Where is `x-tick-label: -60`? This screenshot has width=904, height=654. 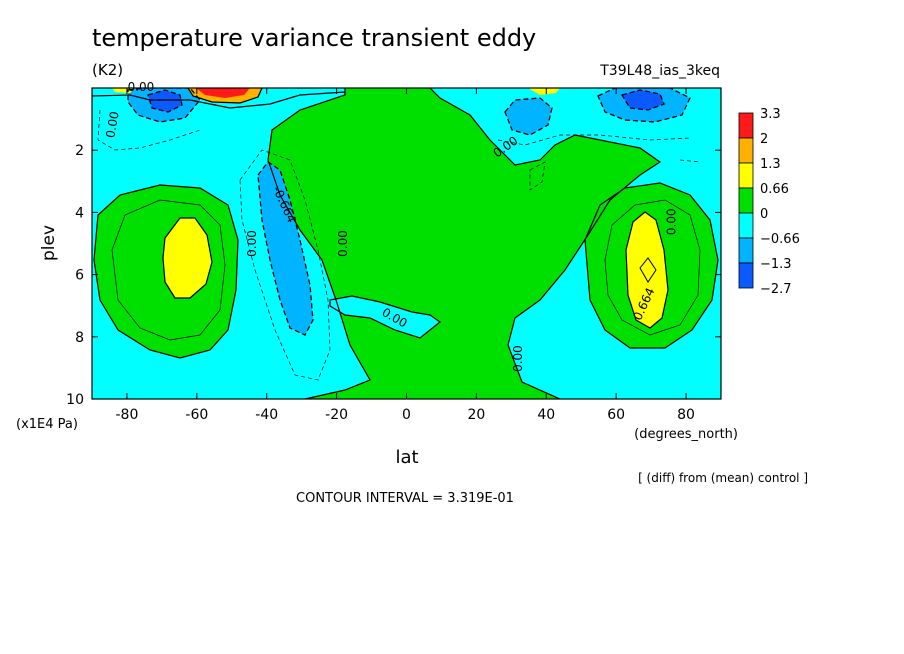 x-tick-label: -60 is located at coordinates (196, 415).